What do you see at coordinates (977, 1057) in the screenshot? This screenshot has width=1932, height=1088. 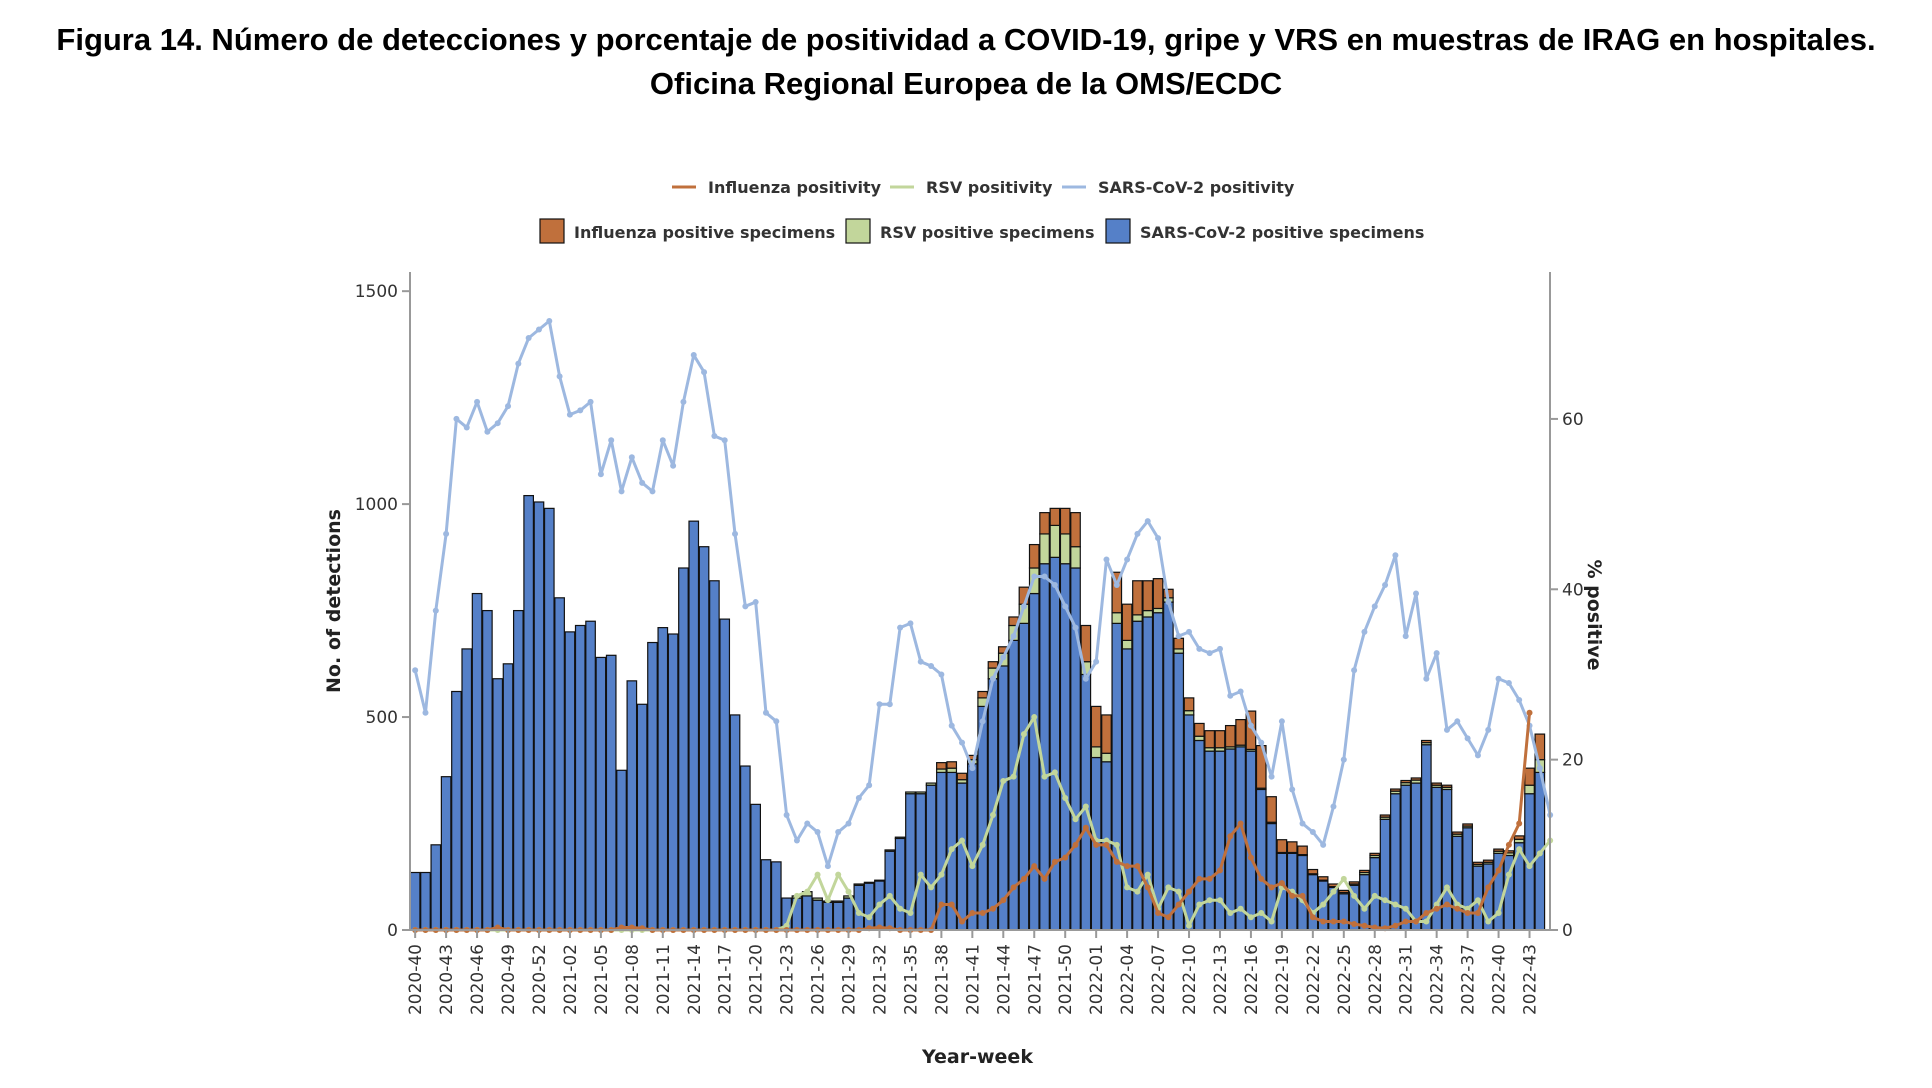 I see `x-axis-title: Year-week` at bounding box center [977, 1057].